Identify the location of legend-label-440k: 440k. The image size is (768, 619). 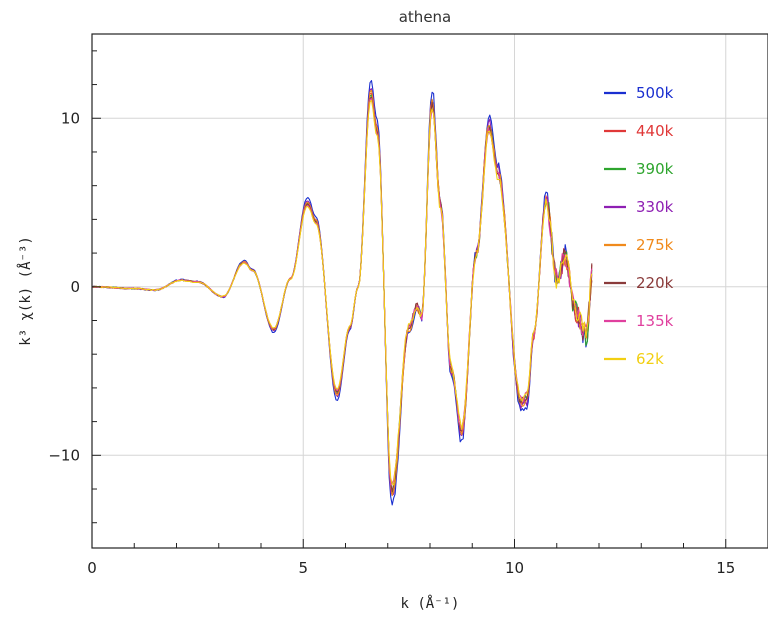
(655, 131).